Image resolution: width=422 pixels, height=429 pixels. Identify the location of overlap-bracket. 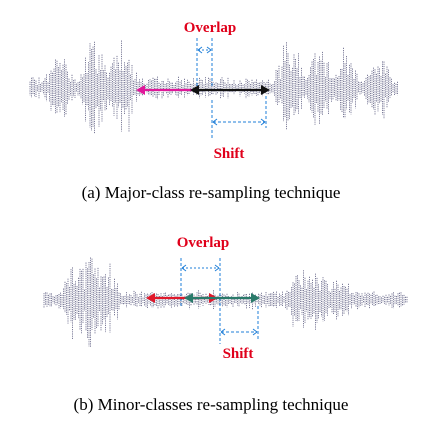
(204, 63).